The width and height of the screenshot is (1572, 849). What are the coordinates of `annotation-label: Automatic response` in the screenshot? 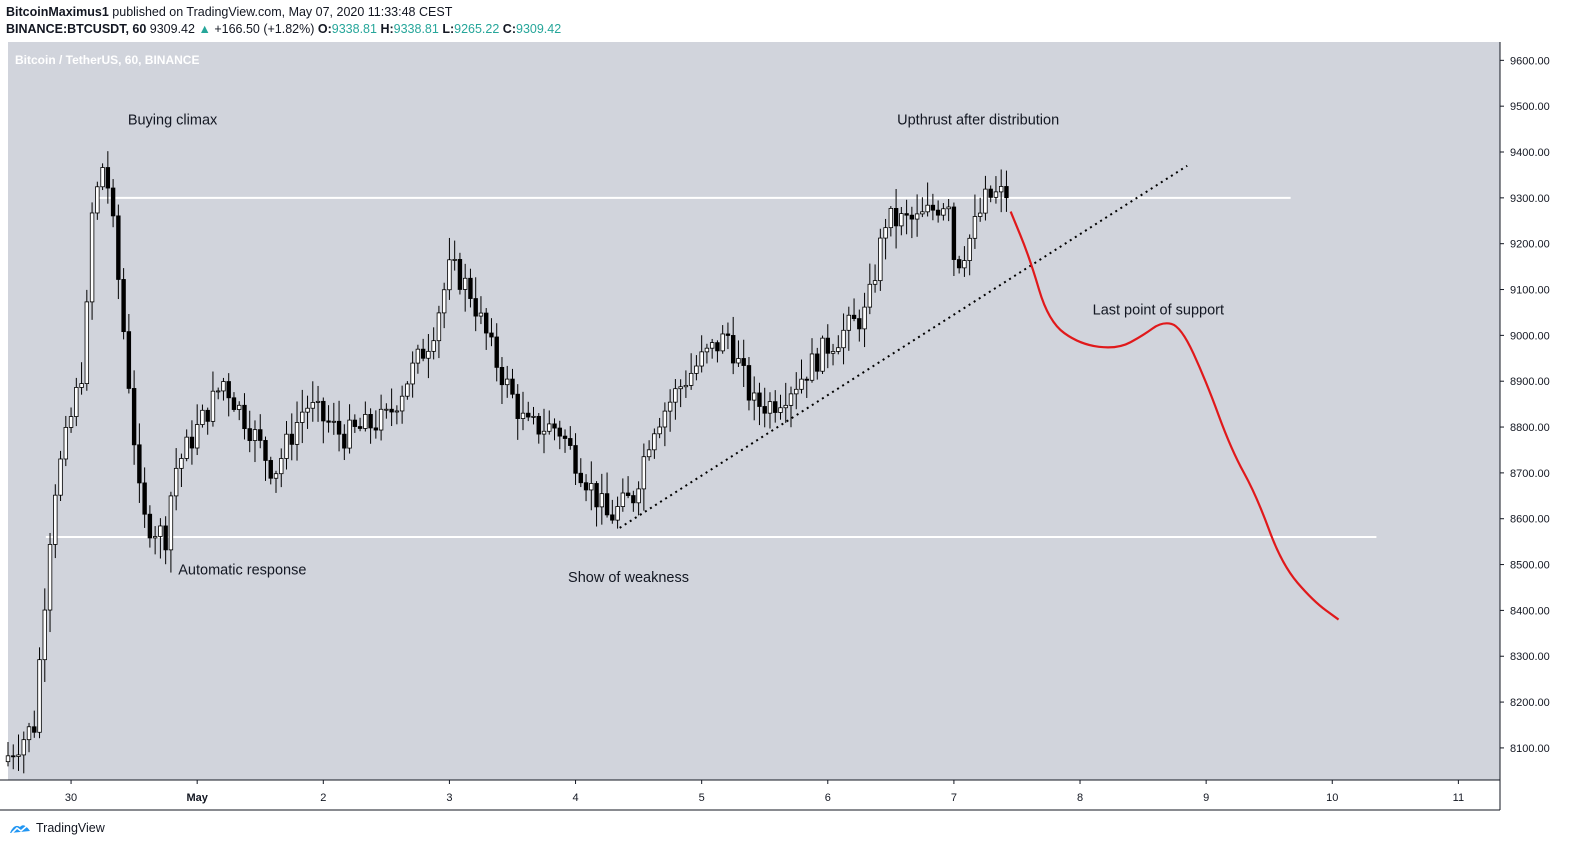 It's located at (242, 571).